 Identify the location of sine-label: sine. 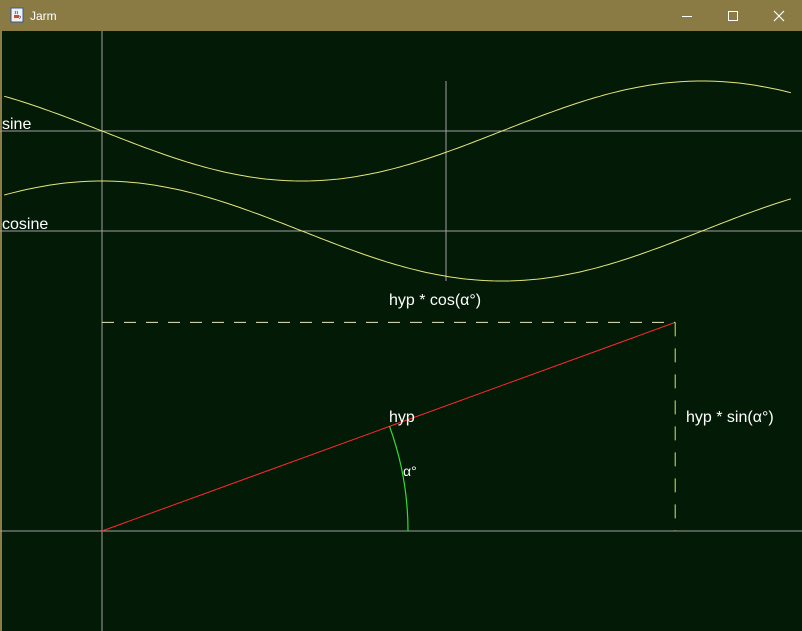
(17, 124).